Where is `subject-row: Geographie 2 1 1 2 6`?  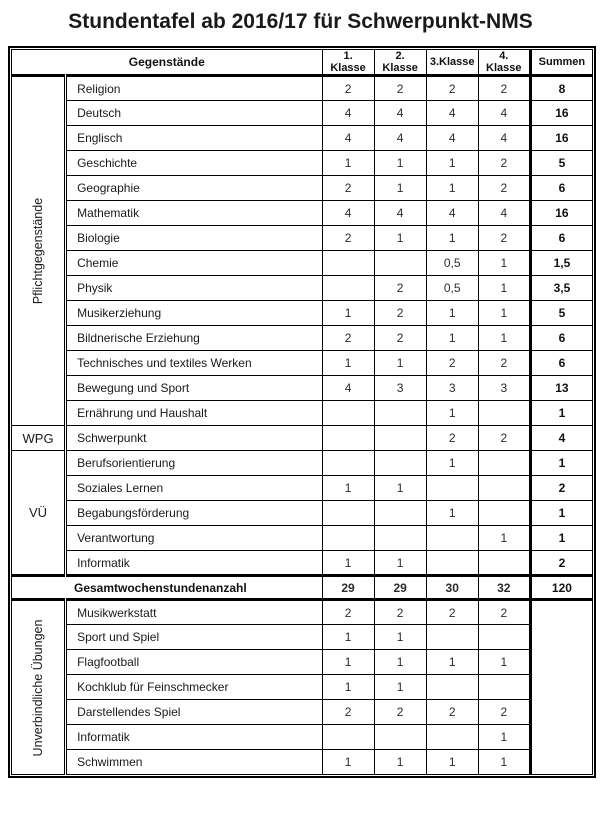 subject-row: Geographie 2 1 1 2 6 is located at coordinates (303, 188).